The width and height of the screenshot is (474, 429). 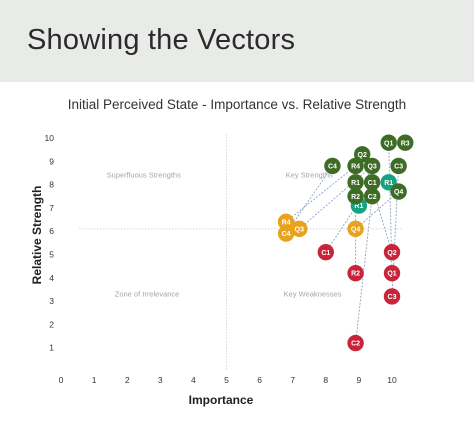 I want to click on x-tick-label: 4, so click(x=193, y=380).